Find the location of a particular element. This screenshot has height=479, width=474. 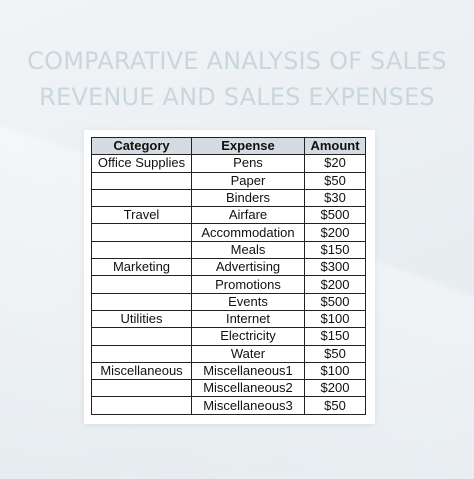

title-line-1: COMPARATIVE ANALYSIS OF SALES is located at coordinates (237, 61).